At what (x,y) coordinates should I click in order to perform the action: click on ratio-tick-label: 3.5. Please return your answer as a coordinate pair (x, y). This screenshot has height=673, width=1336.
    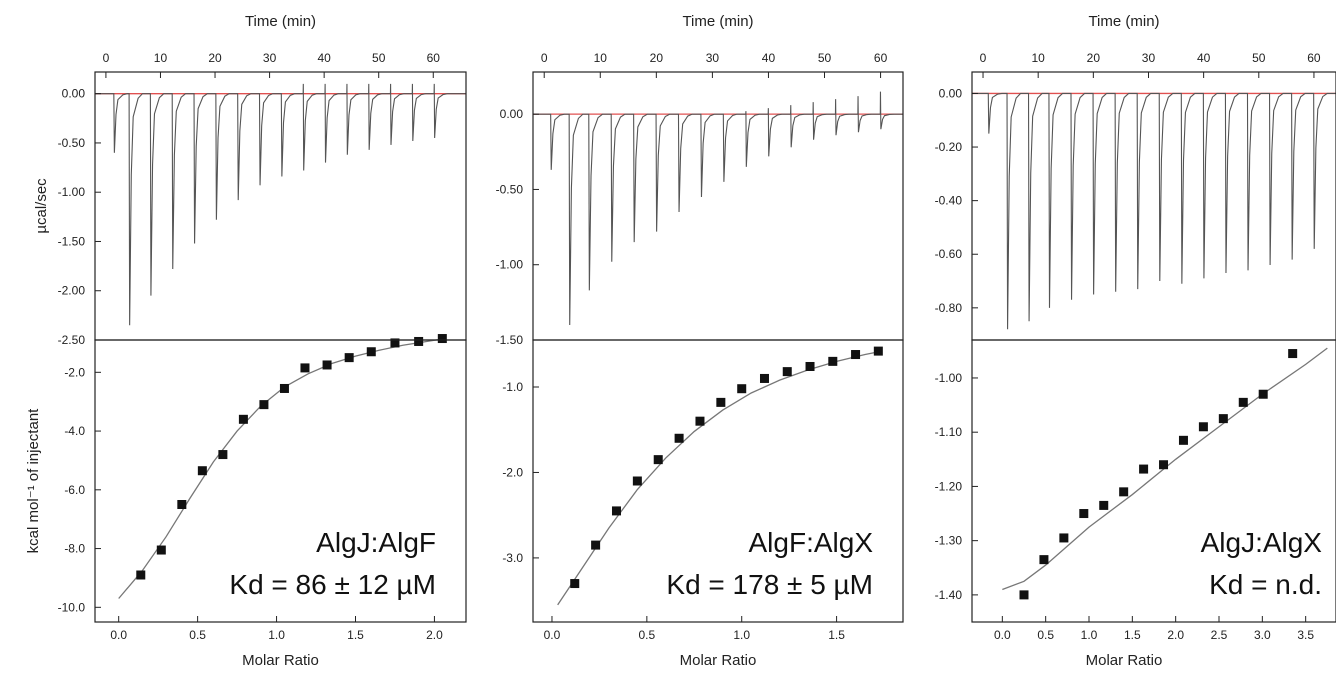
    Looking at the image, I should click on (1305, 635).